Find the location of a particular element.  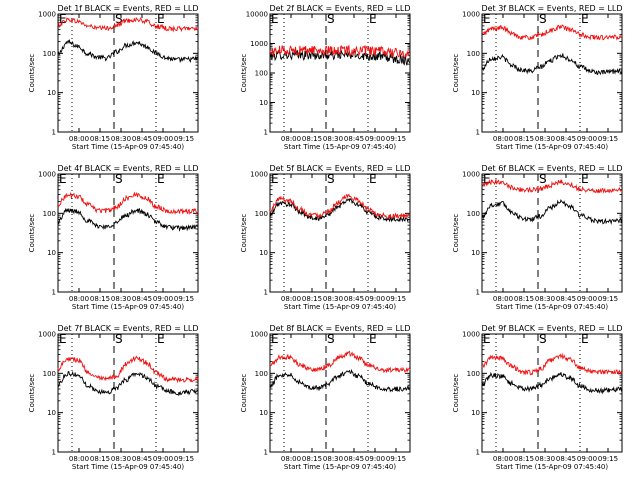

panel-title: Det 8f BLACK = Events, RED = LLD is located at coordinates (339, 328).